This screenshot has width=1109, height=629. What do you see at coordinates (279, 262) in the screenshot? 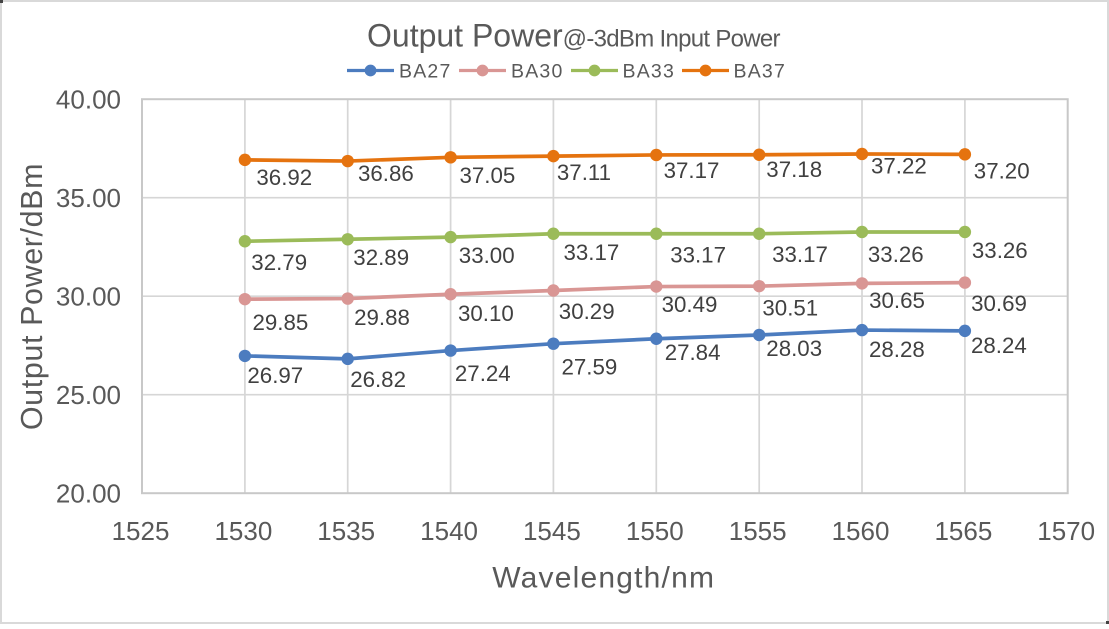
I see `svg-text: 32.79` at bounding box center [279, 262].